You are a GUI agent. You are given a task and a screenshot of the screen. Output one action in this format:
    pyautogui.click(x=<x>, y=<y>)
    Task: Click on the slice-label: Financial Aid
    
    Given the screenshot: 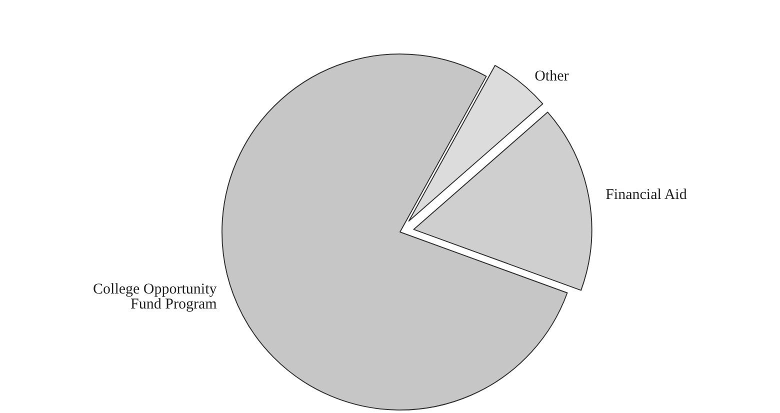 What is the action you would take?
    pyautogui.click(x=647, y=195)
    